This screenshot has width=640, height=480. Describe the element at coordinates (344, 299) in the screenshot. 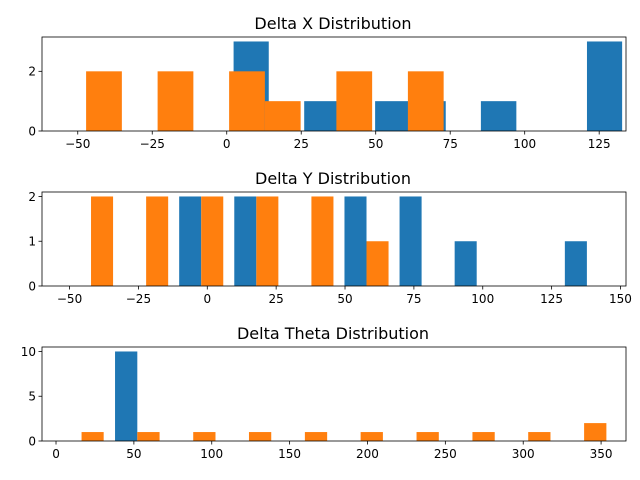

I see `x-tick-label-delta-y: 50` at that location.